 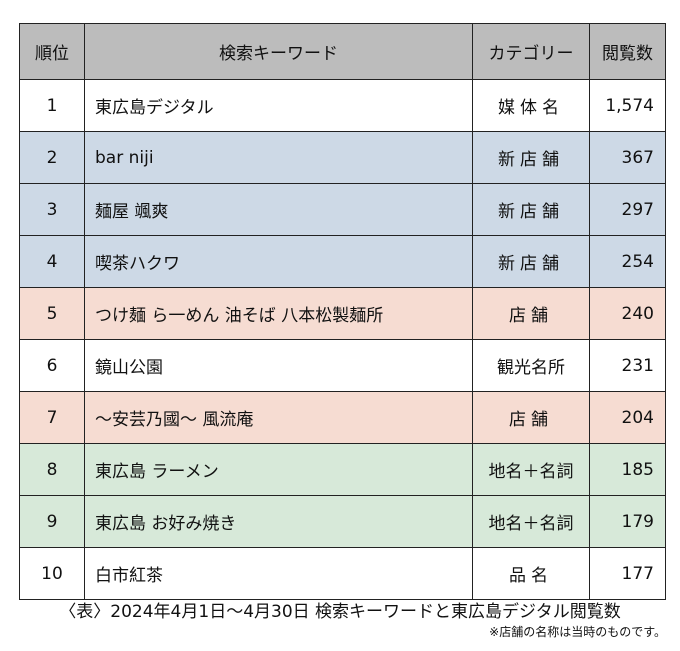 I want to click on views-cell: 185, so click(x=627, y=469).